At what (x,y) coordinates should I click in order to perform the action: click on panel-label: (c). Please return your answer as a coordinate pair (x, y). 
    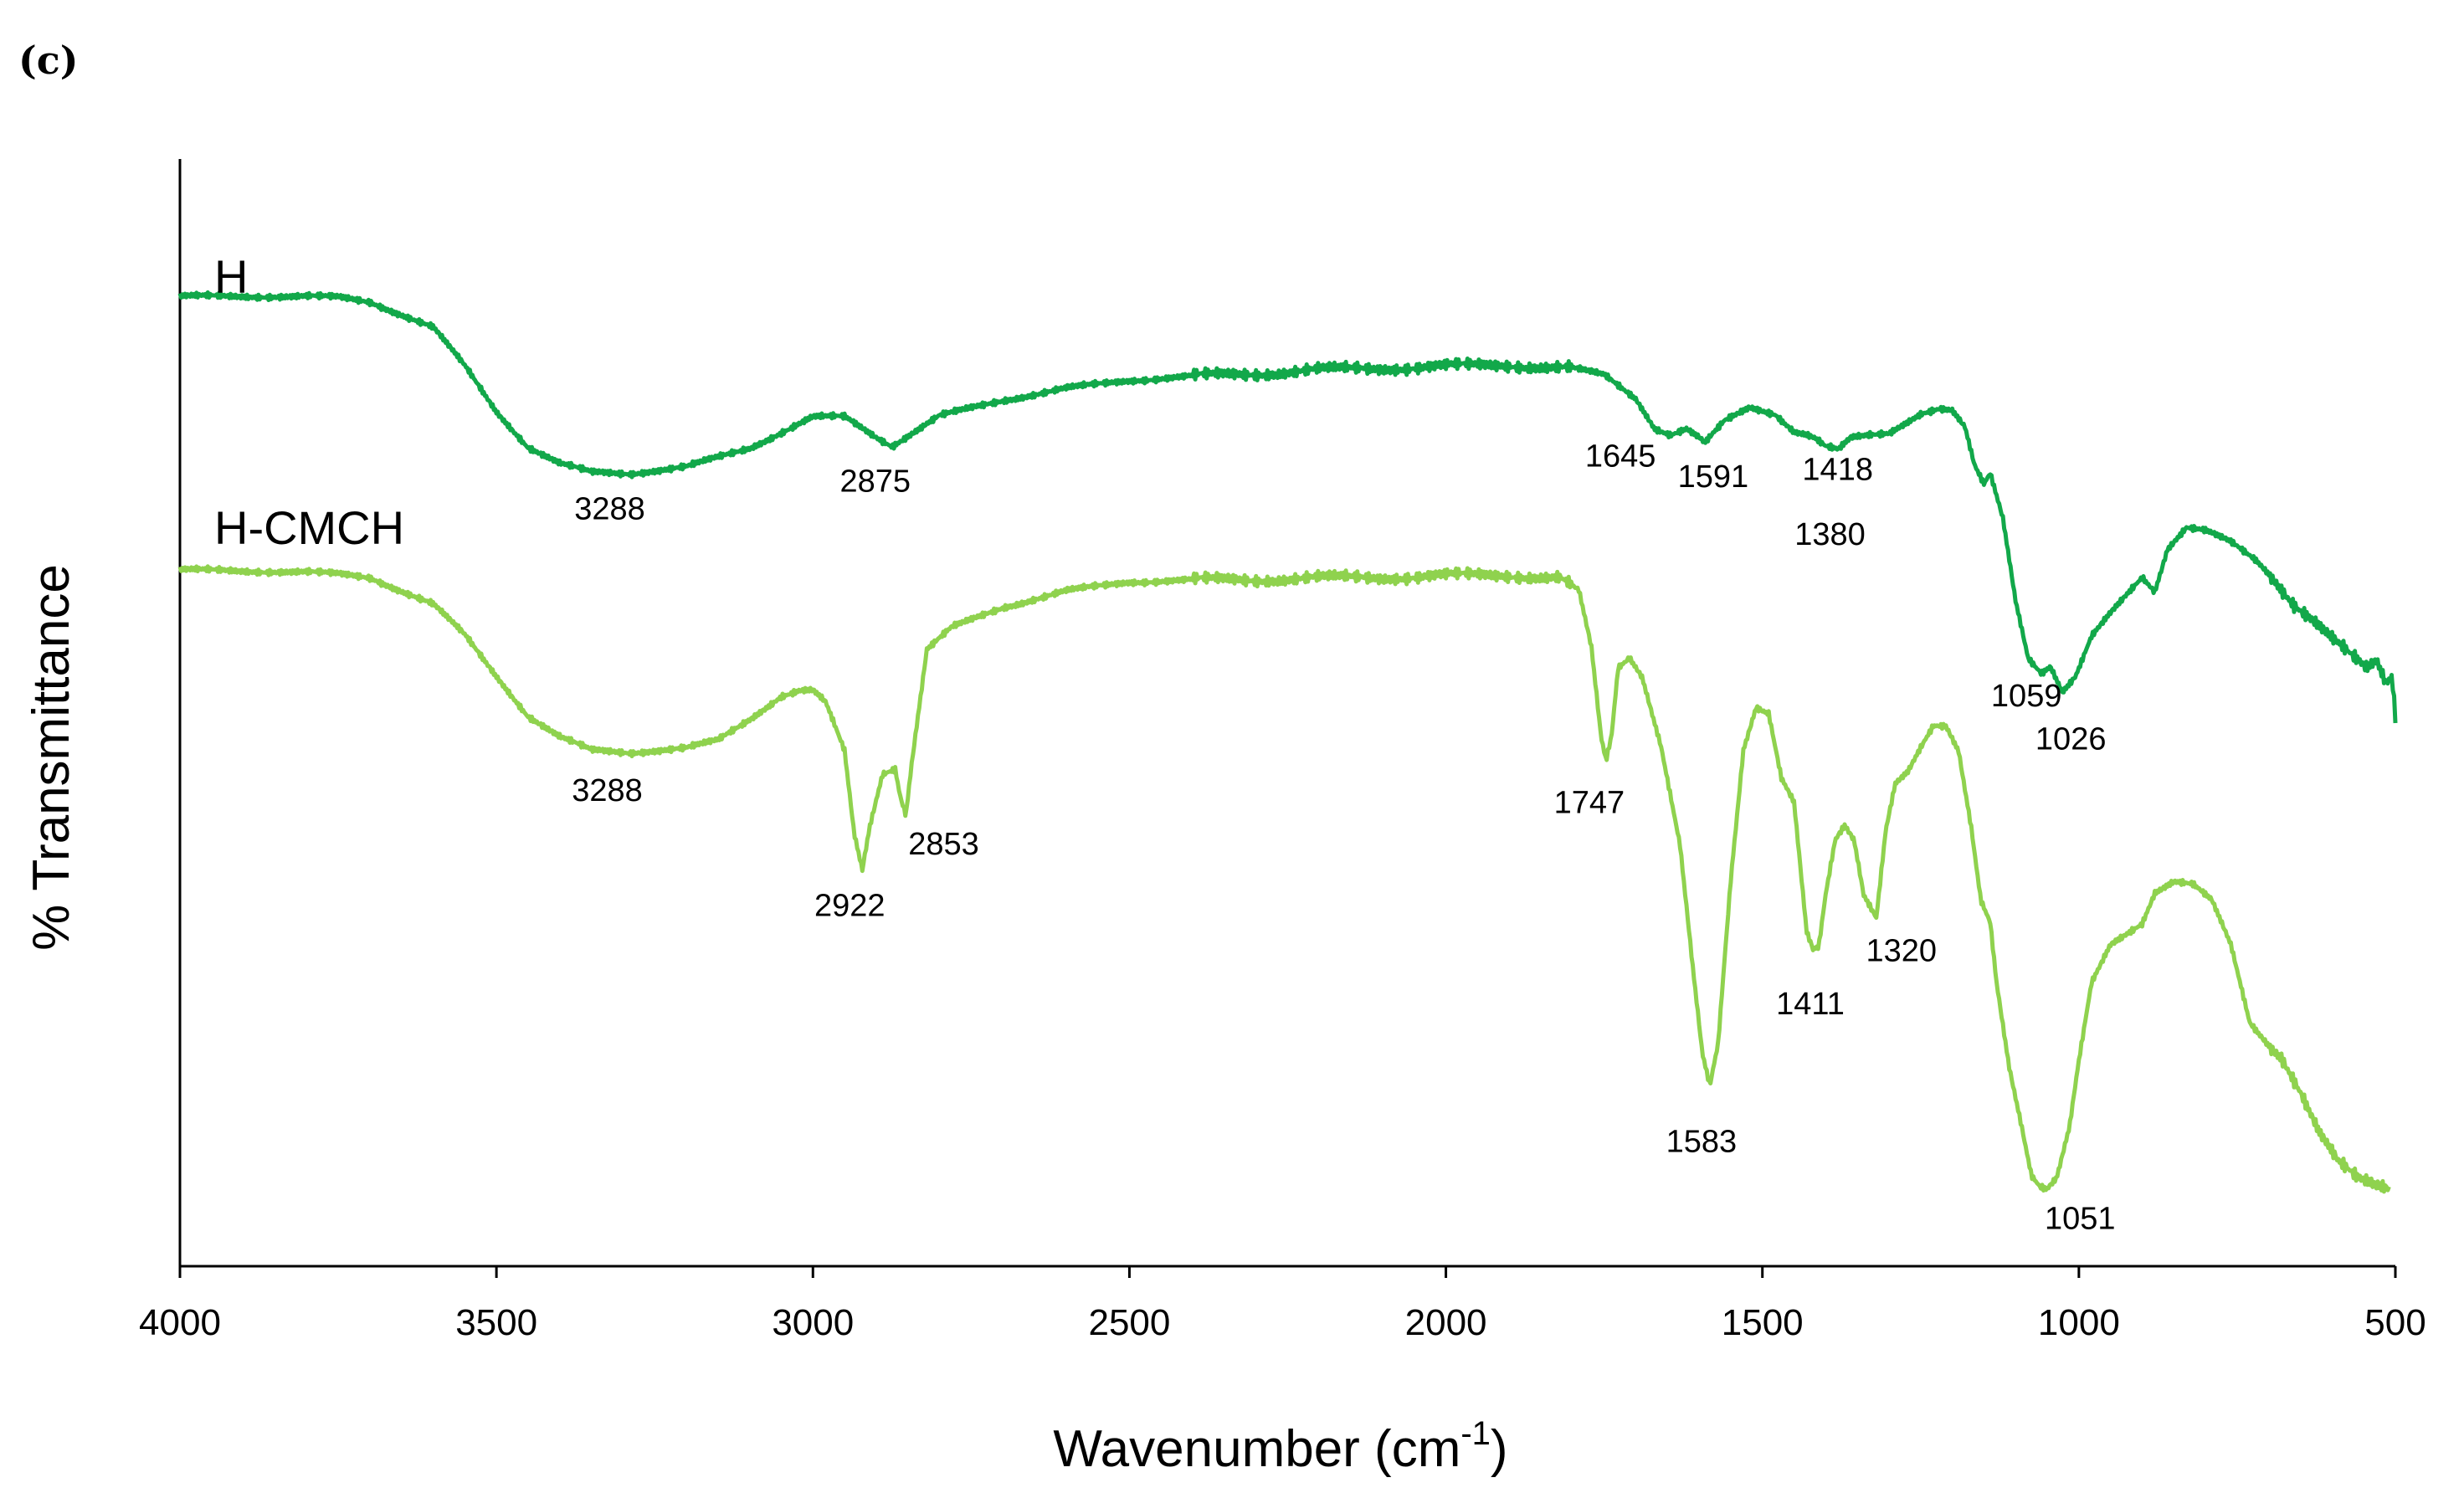
    Looking at the image, I should click on (48, 61).